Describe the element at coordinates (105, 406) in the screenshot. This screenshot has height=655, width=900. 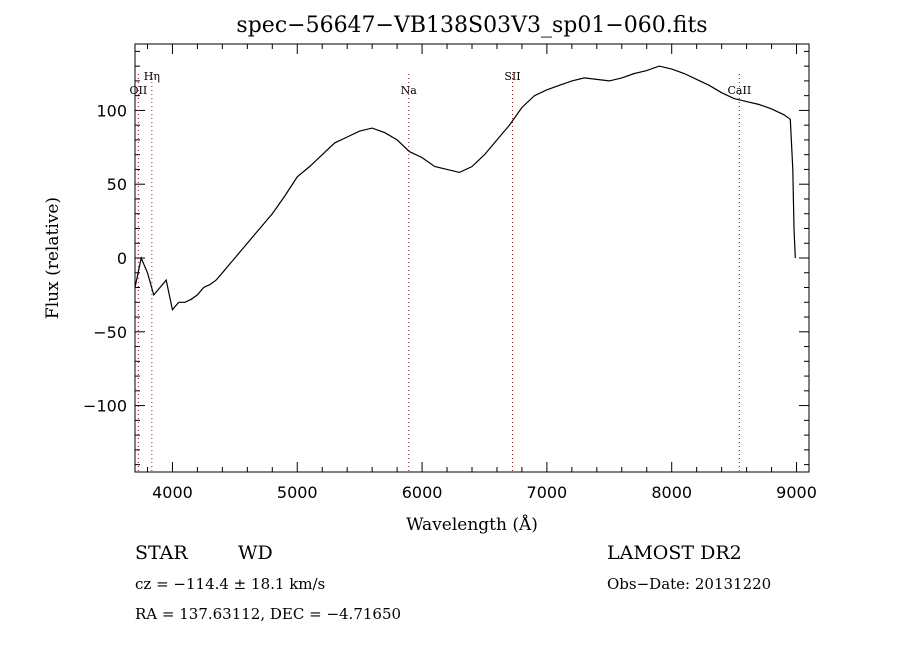
I see `y-tick-label: −100` at that location.